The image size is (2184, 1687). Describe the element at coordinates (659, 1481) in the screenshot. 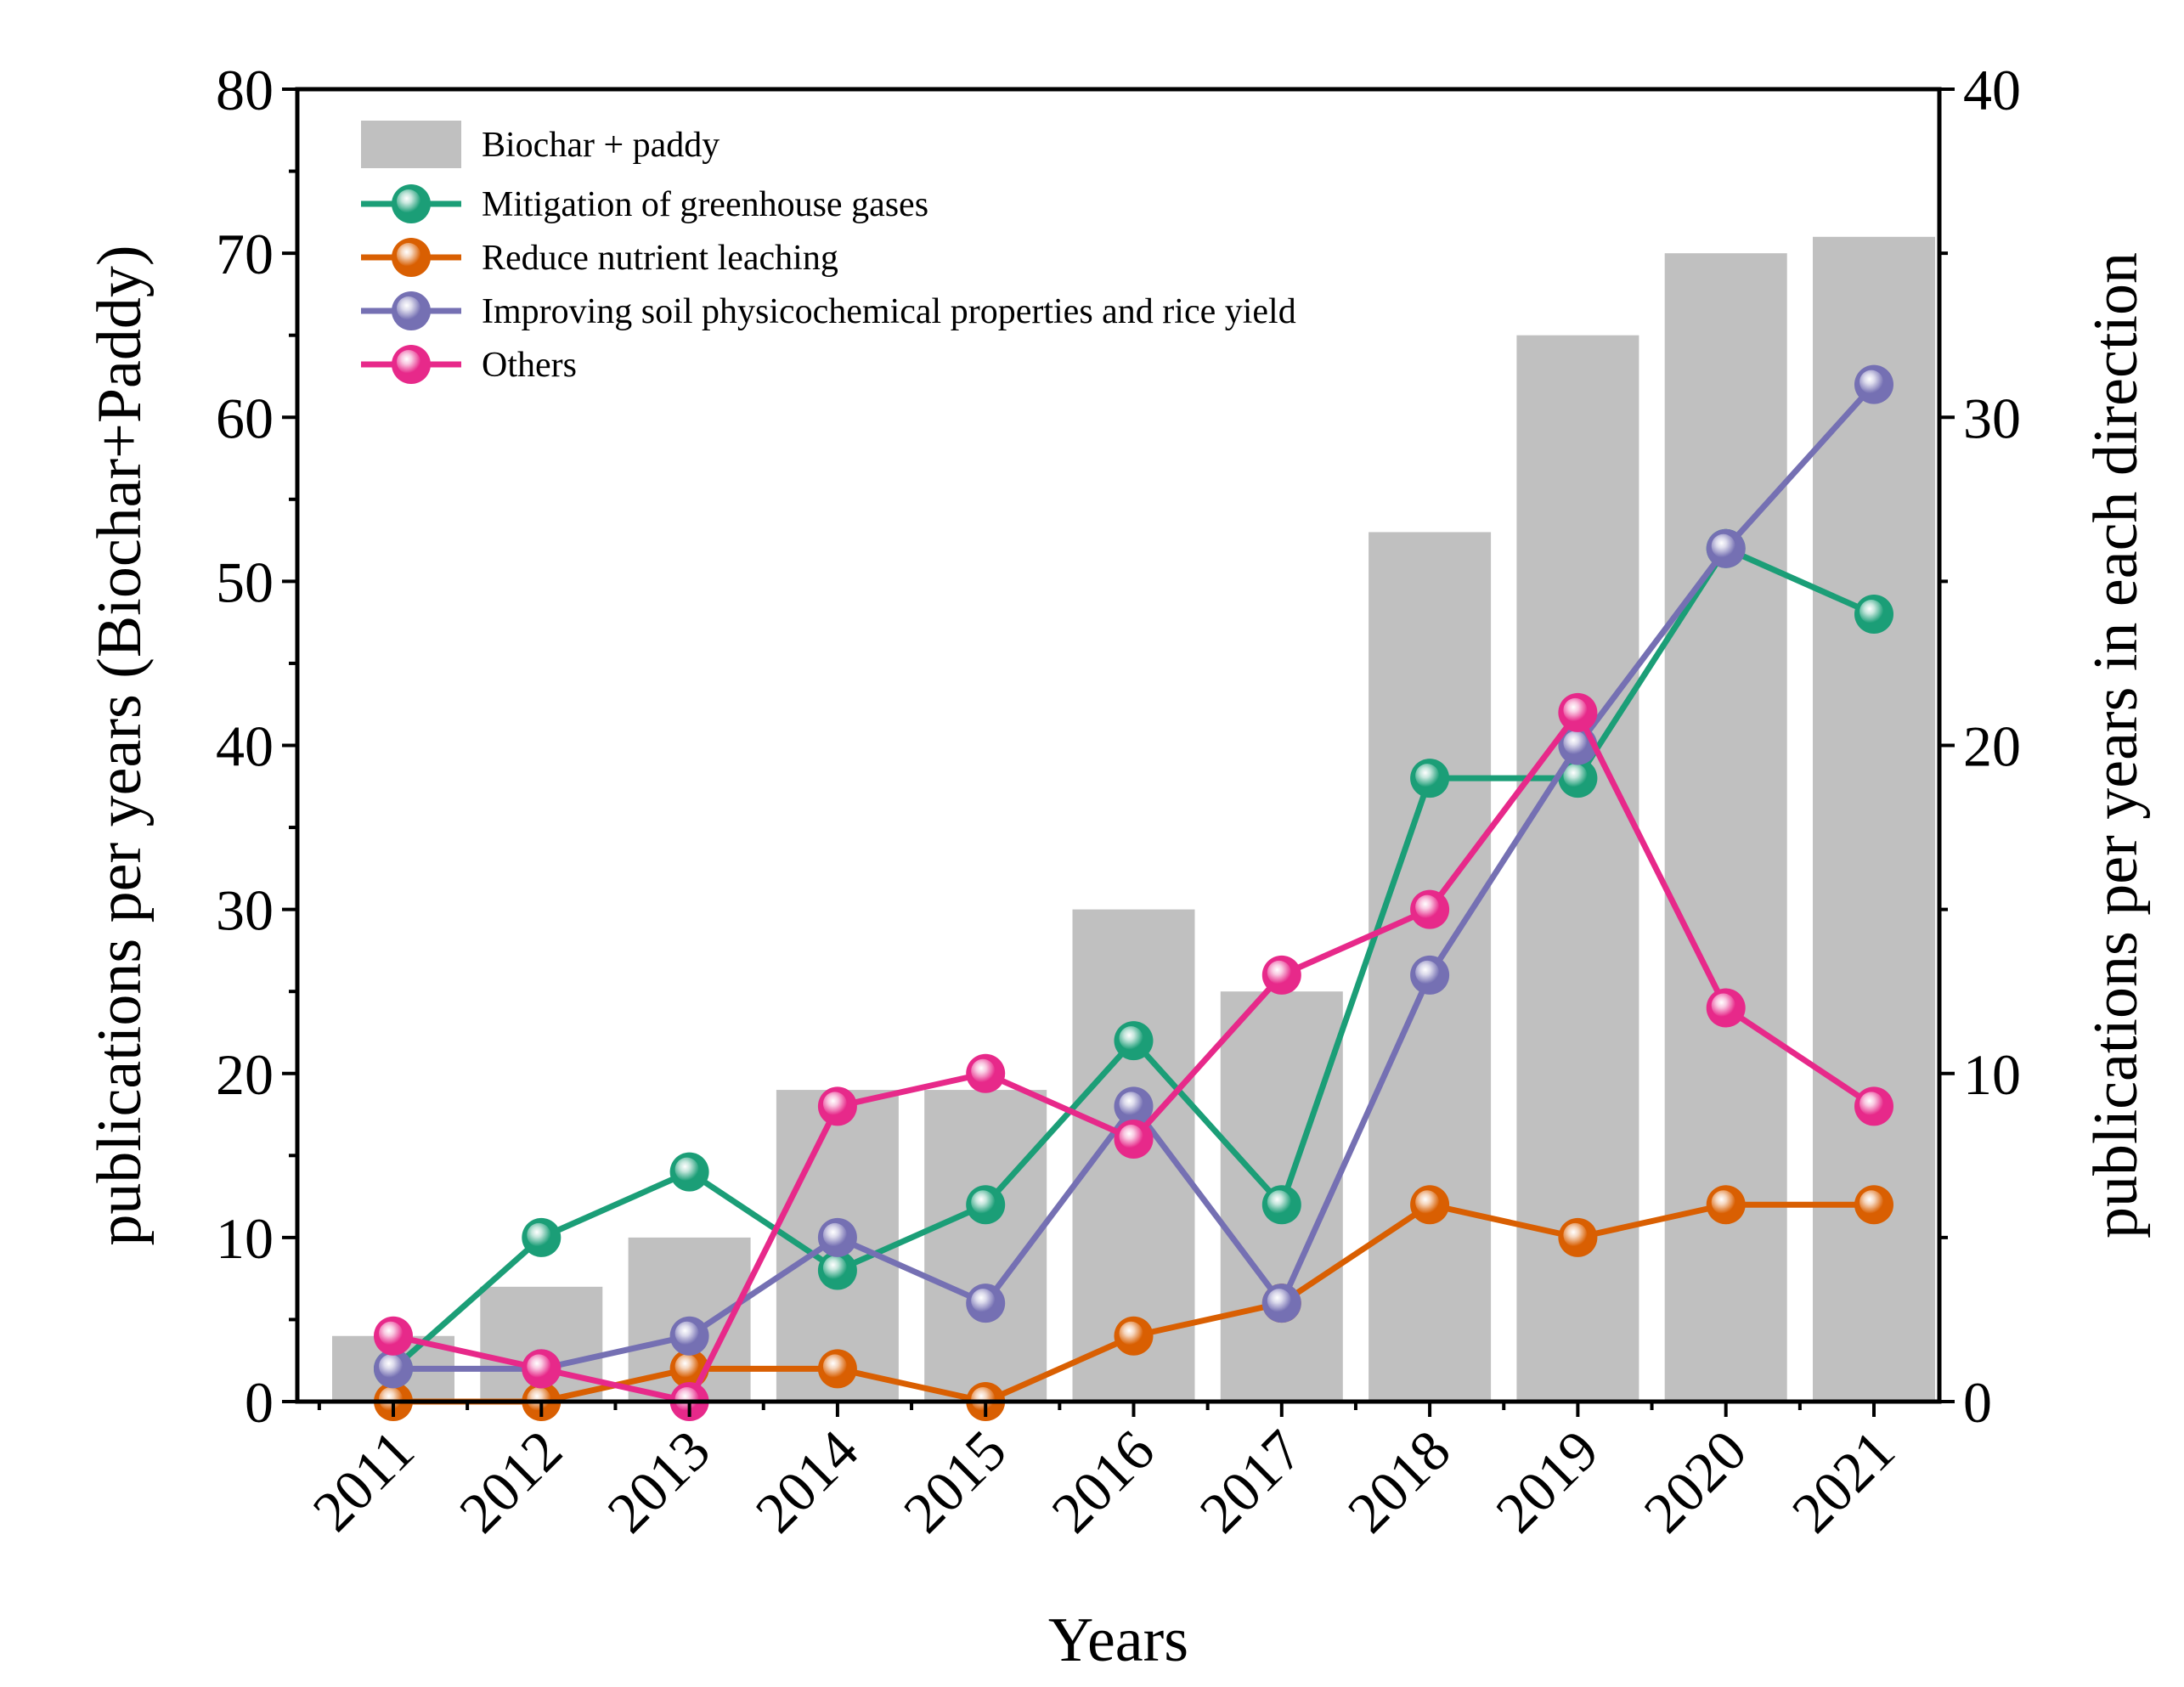

I see `x-tick-label: 2013` at that location.